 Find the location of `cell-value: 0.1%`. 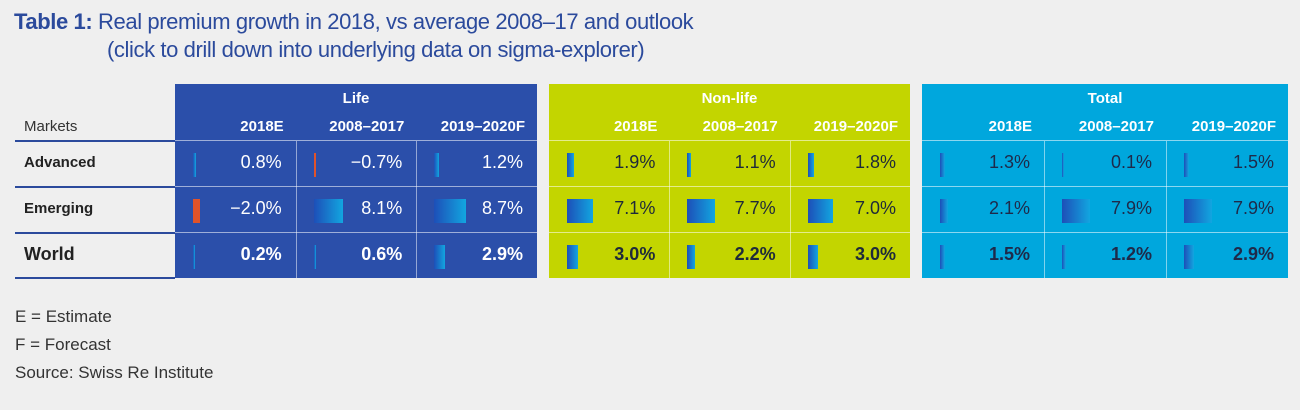

cell-value: 0.1% is located at coordinates (1131, 162).